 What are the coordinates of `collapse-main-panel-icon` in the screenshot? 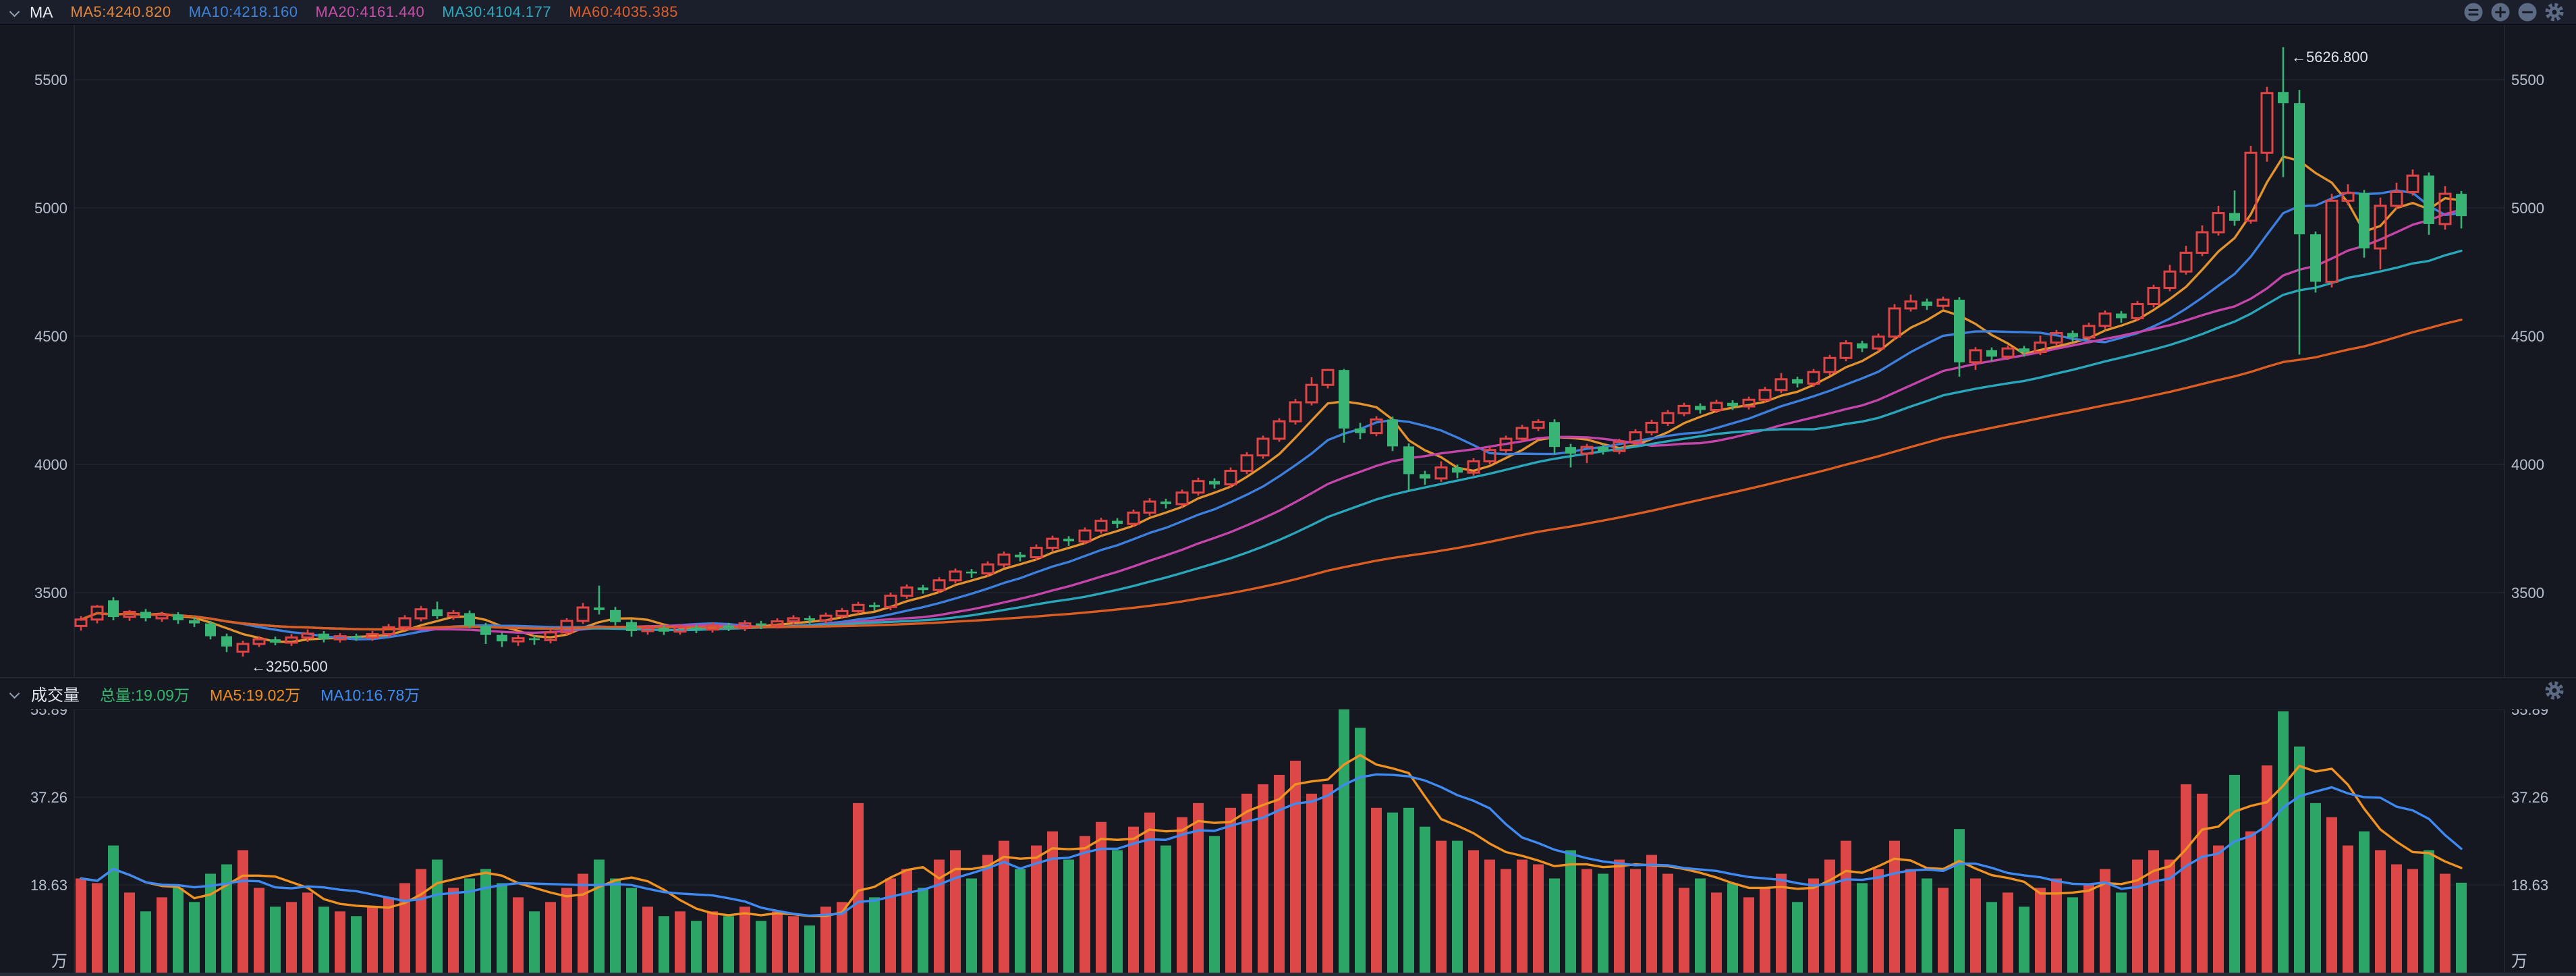 It's located at (15, 10).